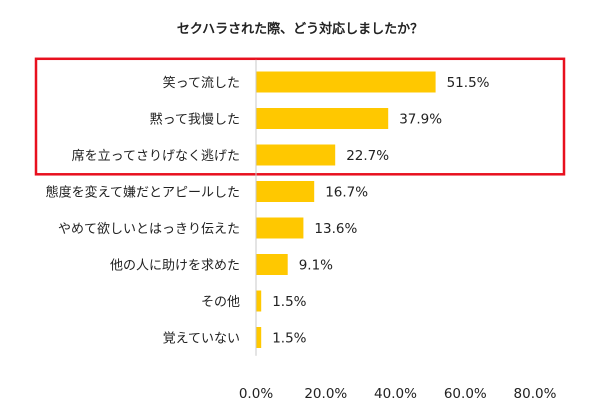 The image size is (600, 420). I want to click on x-tick-label: 80.0%, so click(535, 394).